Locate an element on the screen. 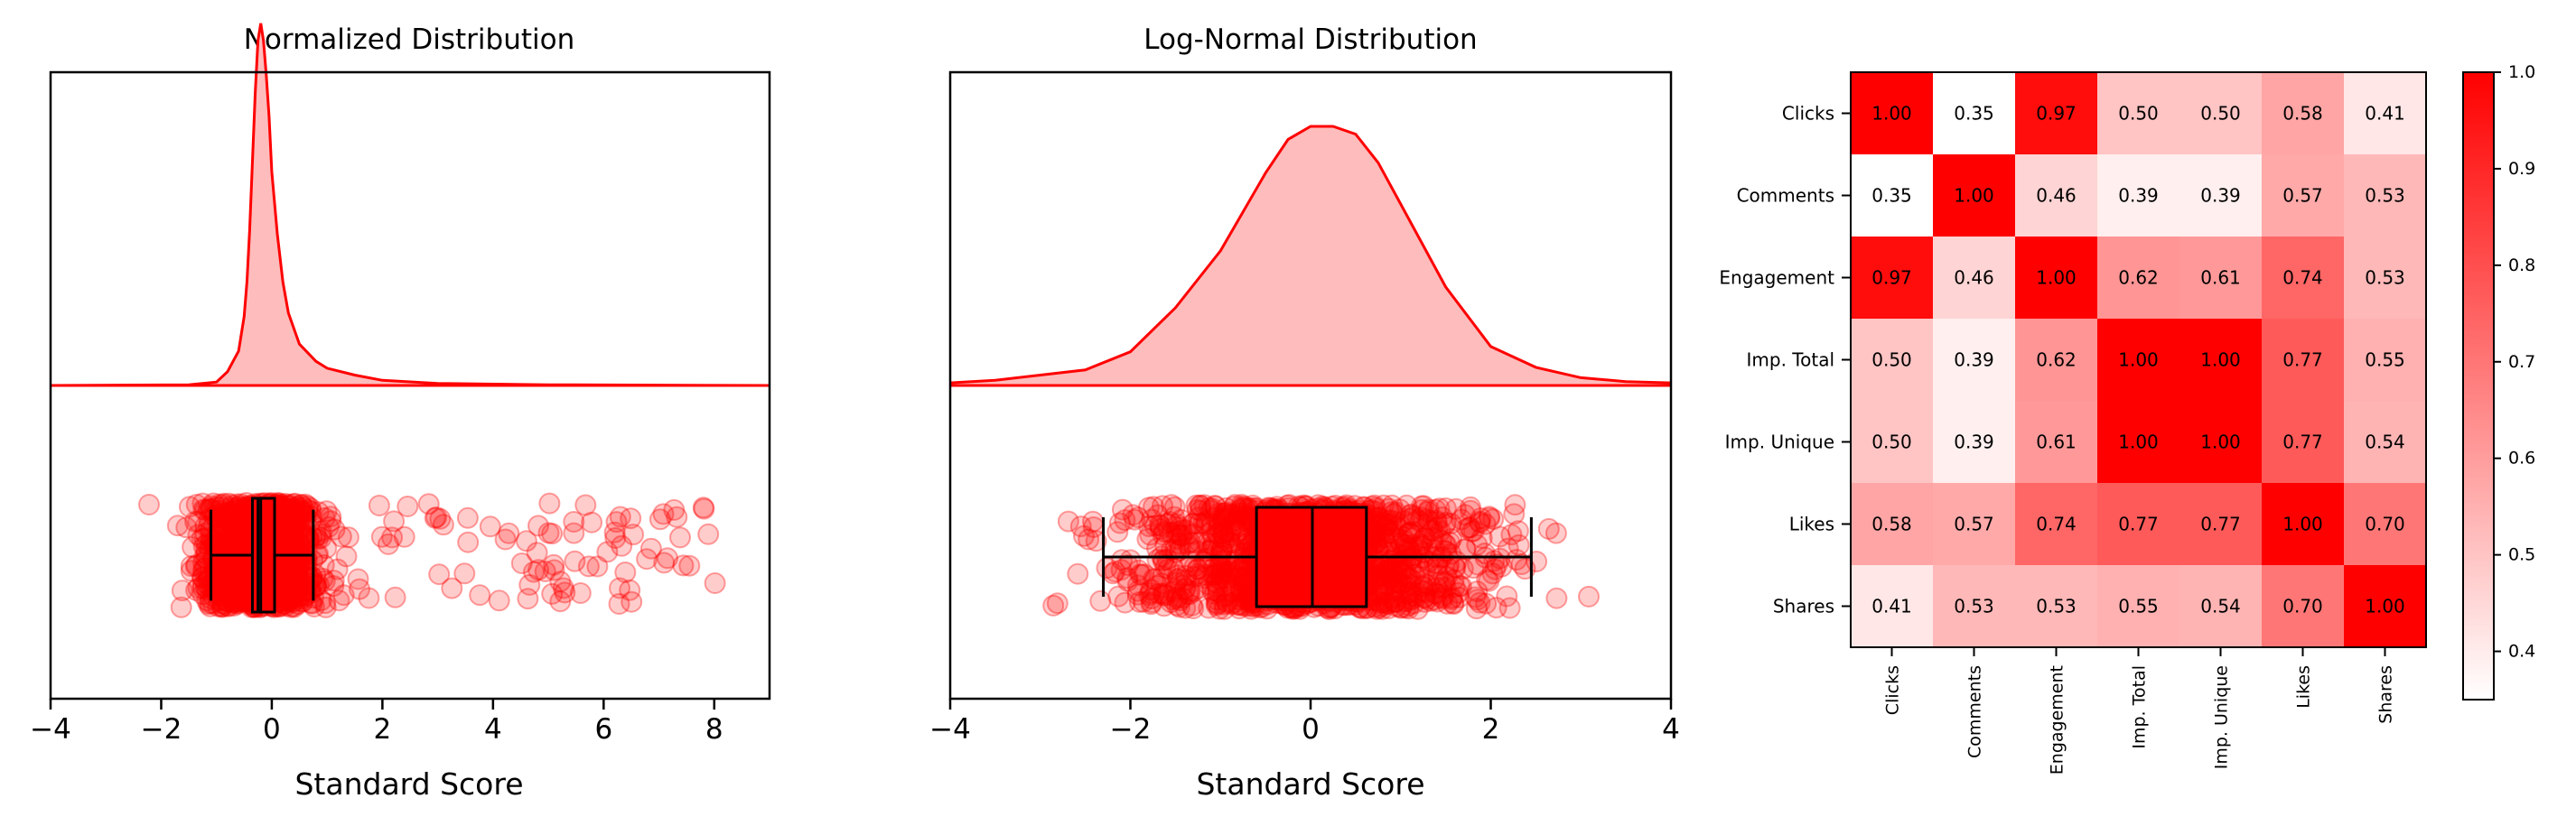 This screenshot has height=826, width=2576. cell-value: 0.53 is located at coordinates (1974, 606).